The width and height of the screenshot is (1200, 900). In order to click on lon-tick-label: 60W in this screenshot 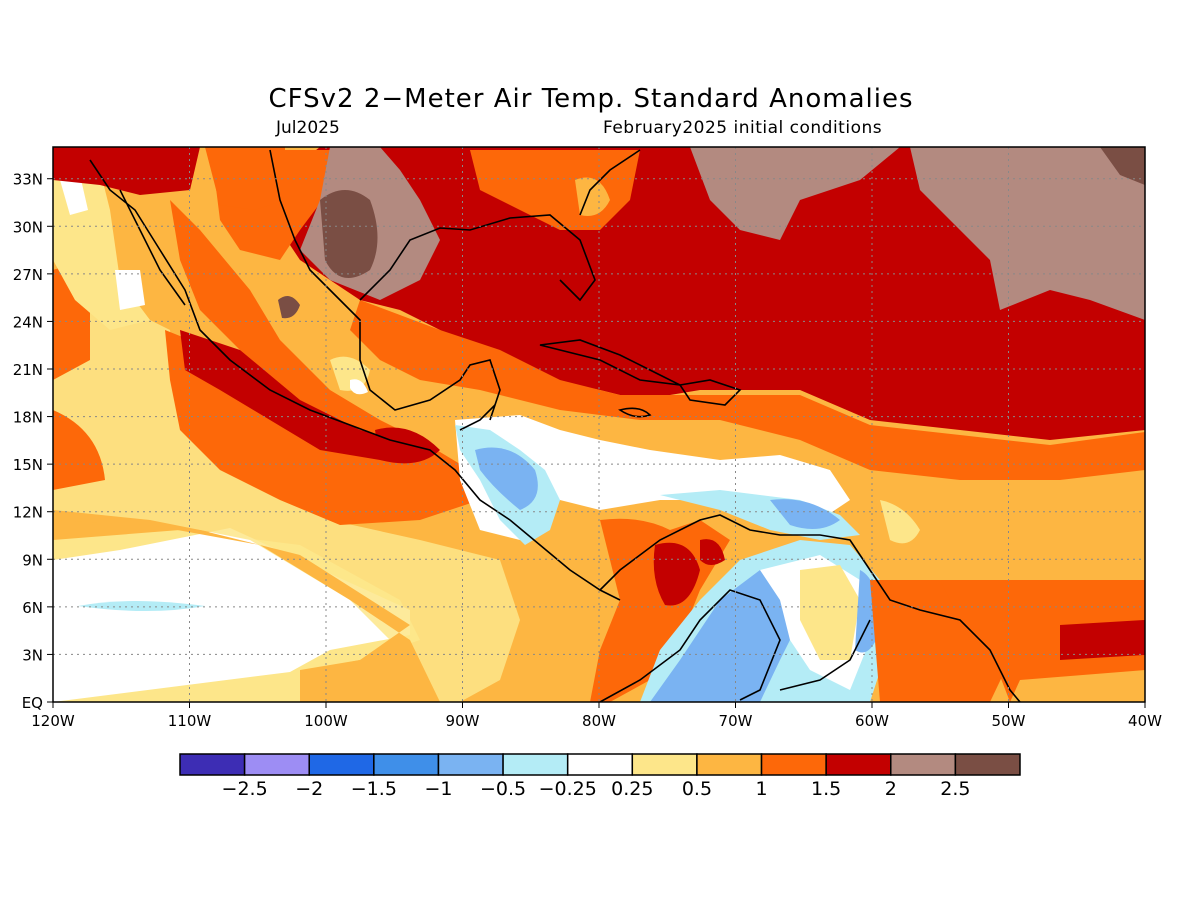, I will do `click(872, 721)`.